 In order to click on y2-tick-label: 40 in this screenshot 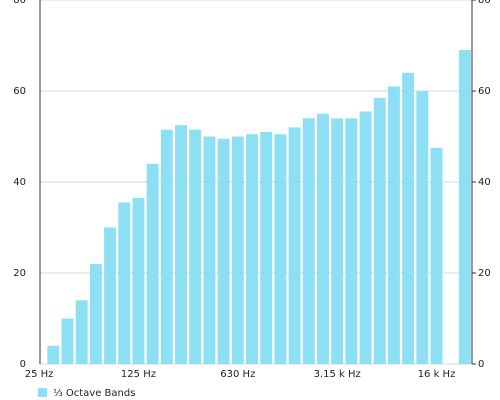, I will do `click(484, 182)`.